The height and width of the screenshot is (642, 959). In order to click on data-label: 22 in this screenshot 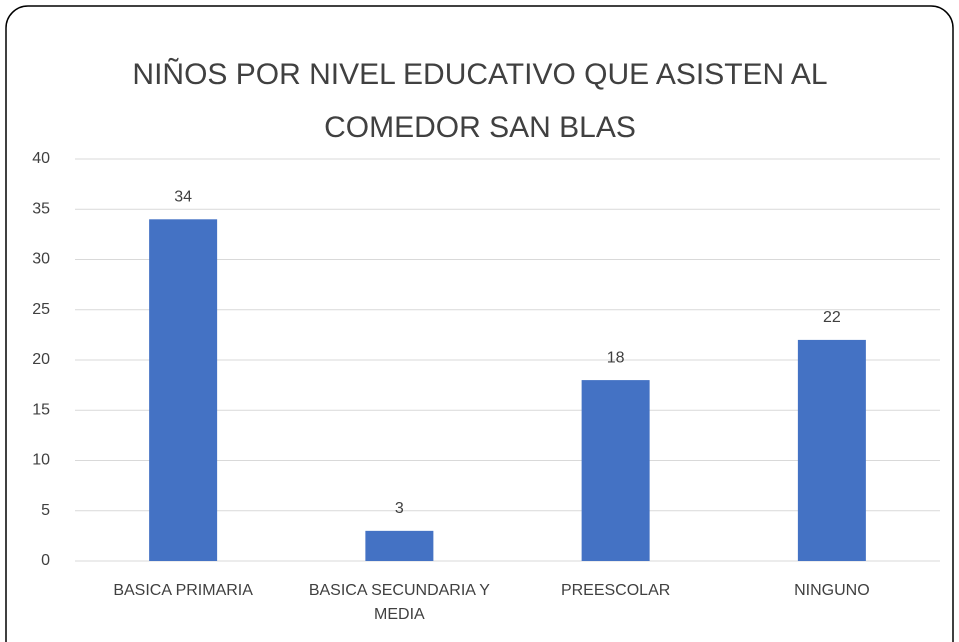, I will do `click(832, 317)`.